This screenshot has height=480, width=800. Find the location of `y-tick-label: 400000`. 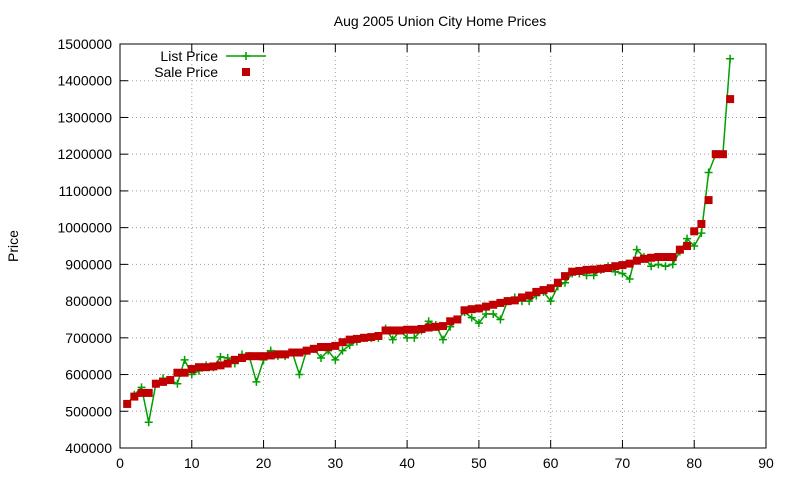

y-tick-label: 400000 is located at coordinates (88, 448).